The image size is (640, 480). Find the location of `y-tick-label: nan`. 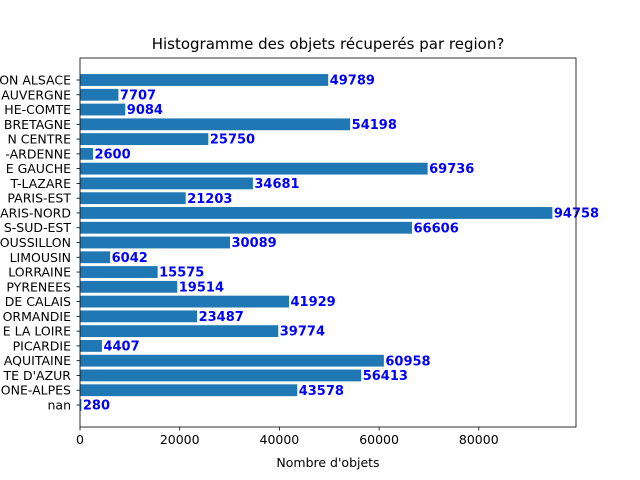

y-tick-label: nan is located at coordinates (59, 405).